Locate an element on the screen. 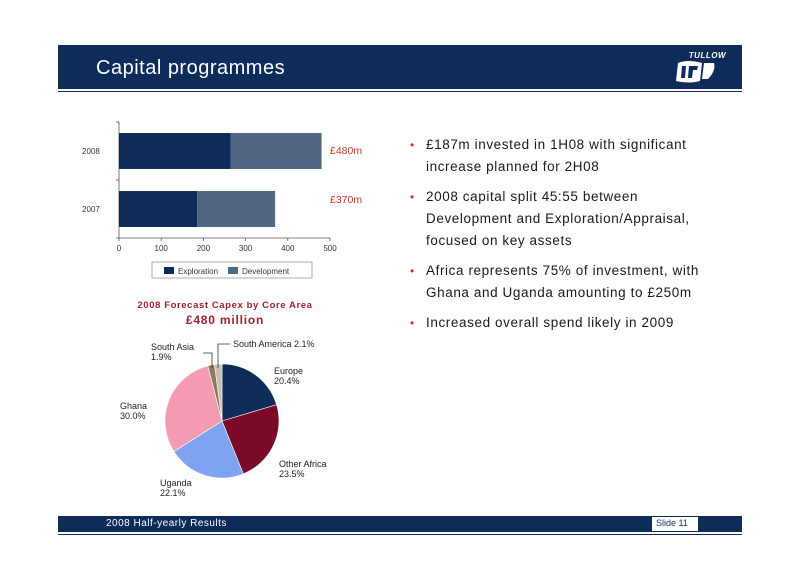  bar-legend: Exploration Development is located at coordinates (232, 270).